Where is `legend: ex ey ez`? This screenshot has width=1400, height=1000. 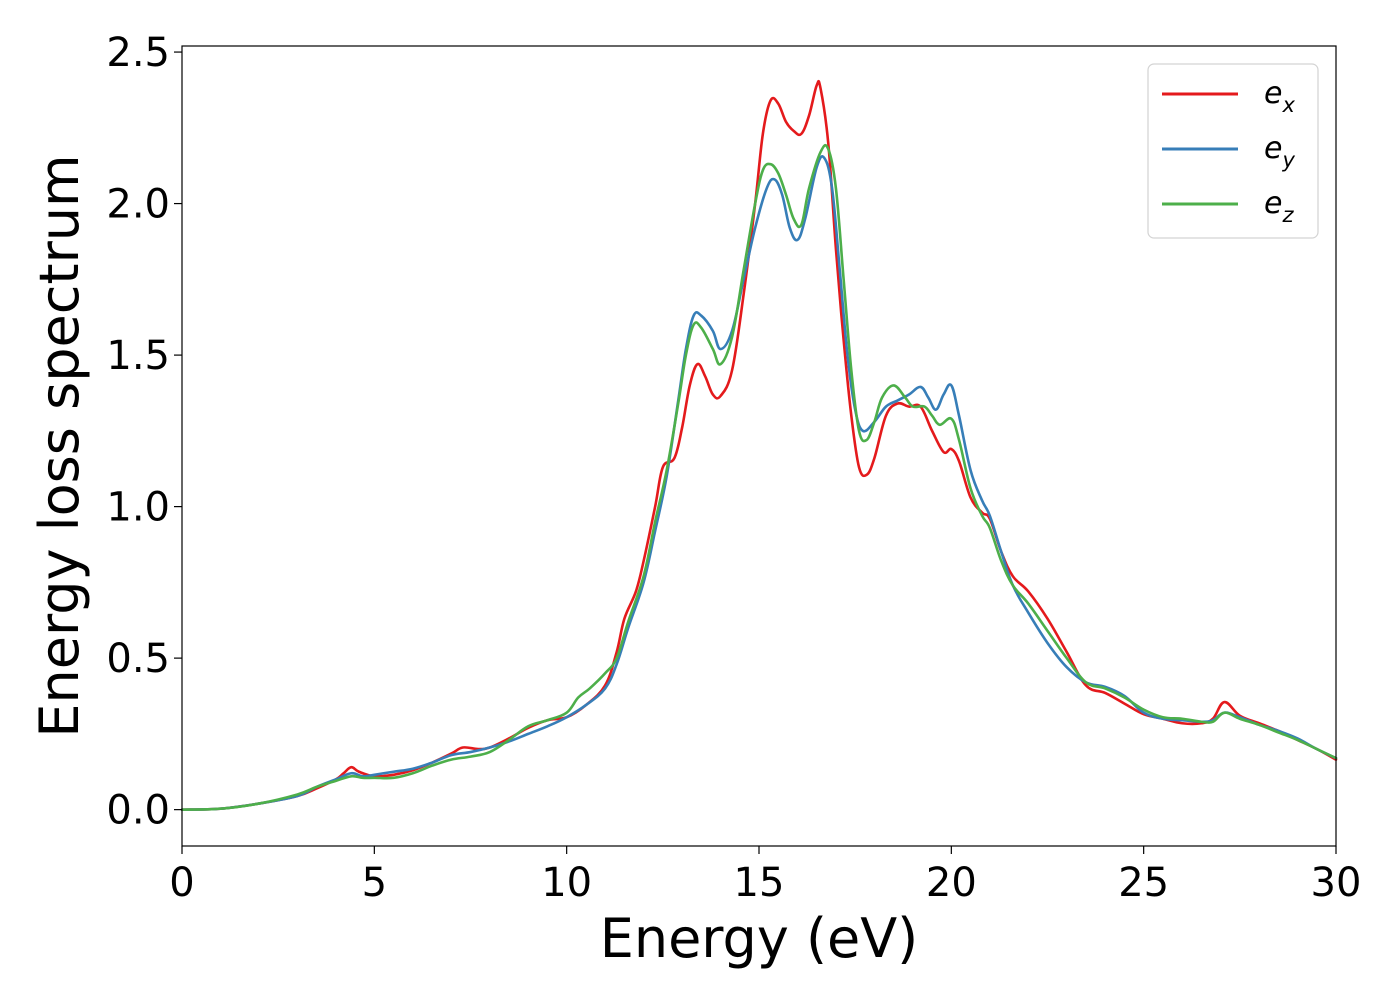
legend: ex ey ez is located at coordinates (1233, 151).